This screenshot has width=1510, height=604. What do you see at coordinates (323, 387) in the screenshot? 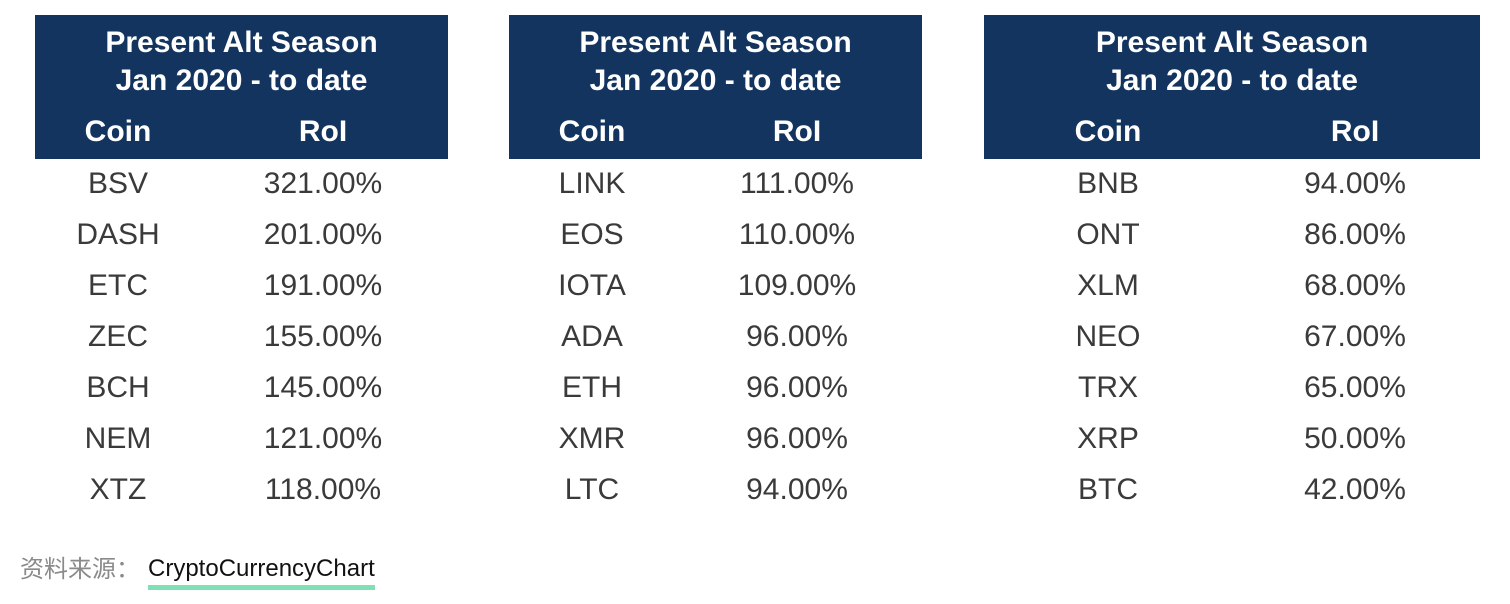
I see `roi-cell: 145.00%` at bounding box center [323, 387].